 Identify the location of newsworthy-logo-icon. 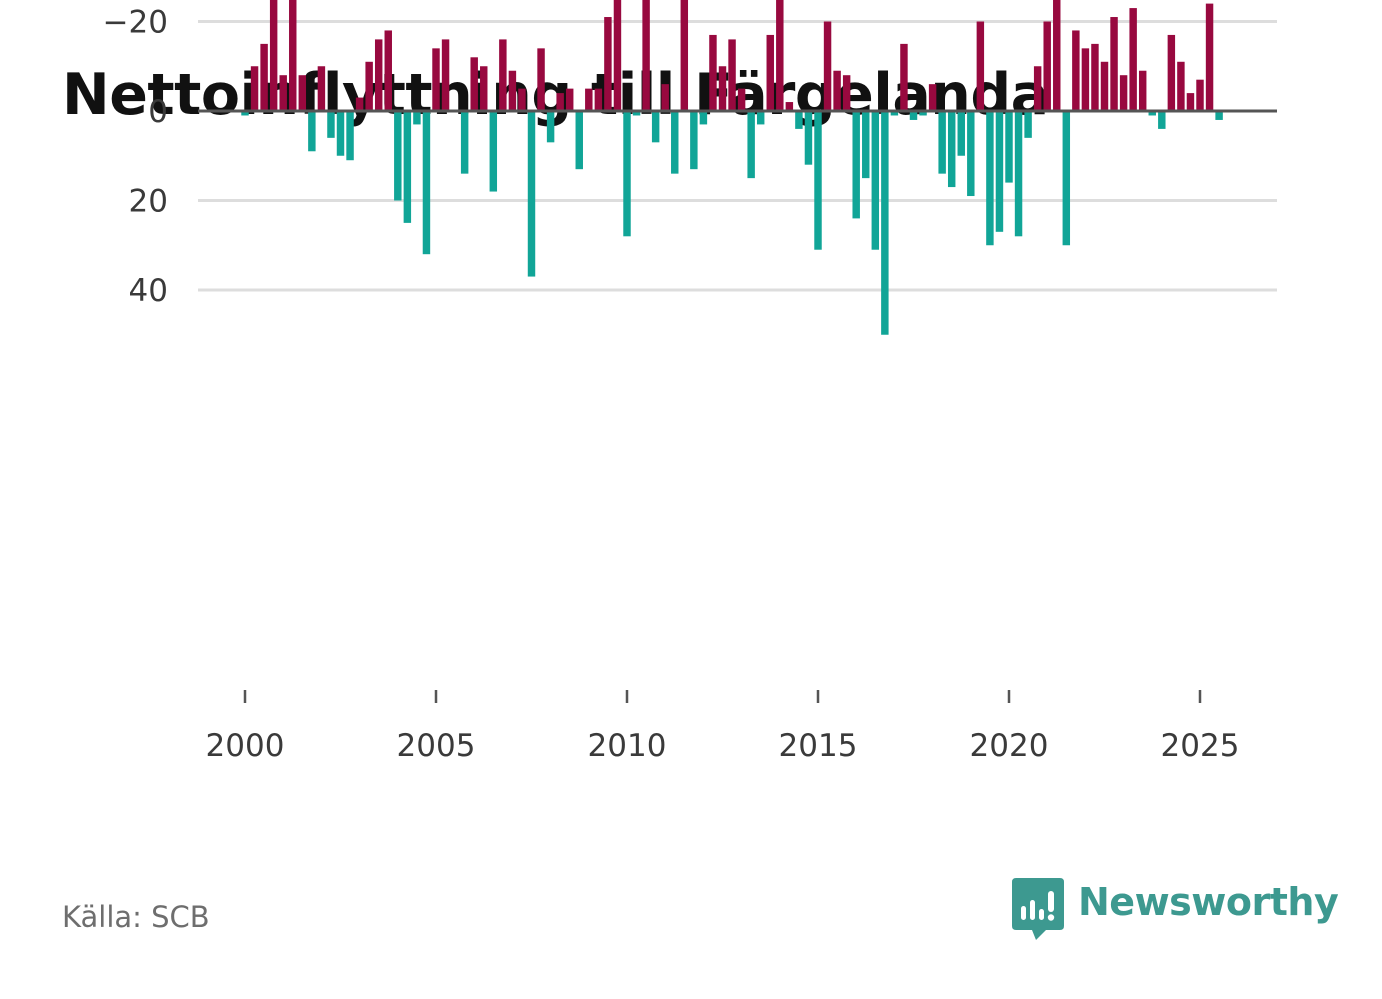
(1038, 909).